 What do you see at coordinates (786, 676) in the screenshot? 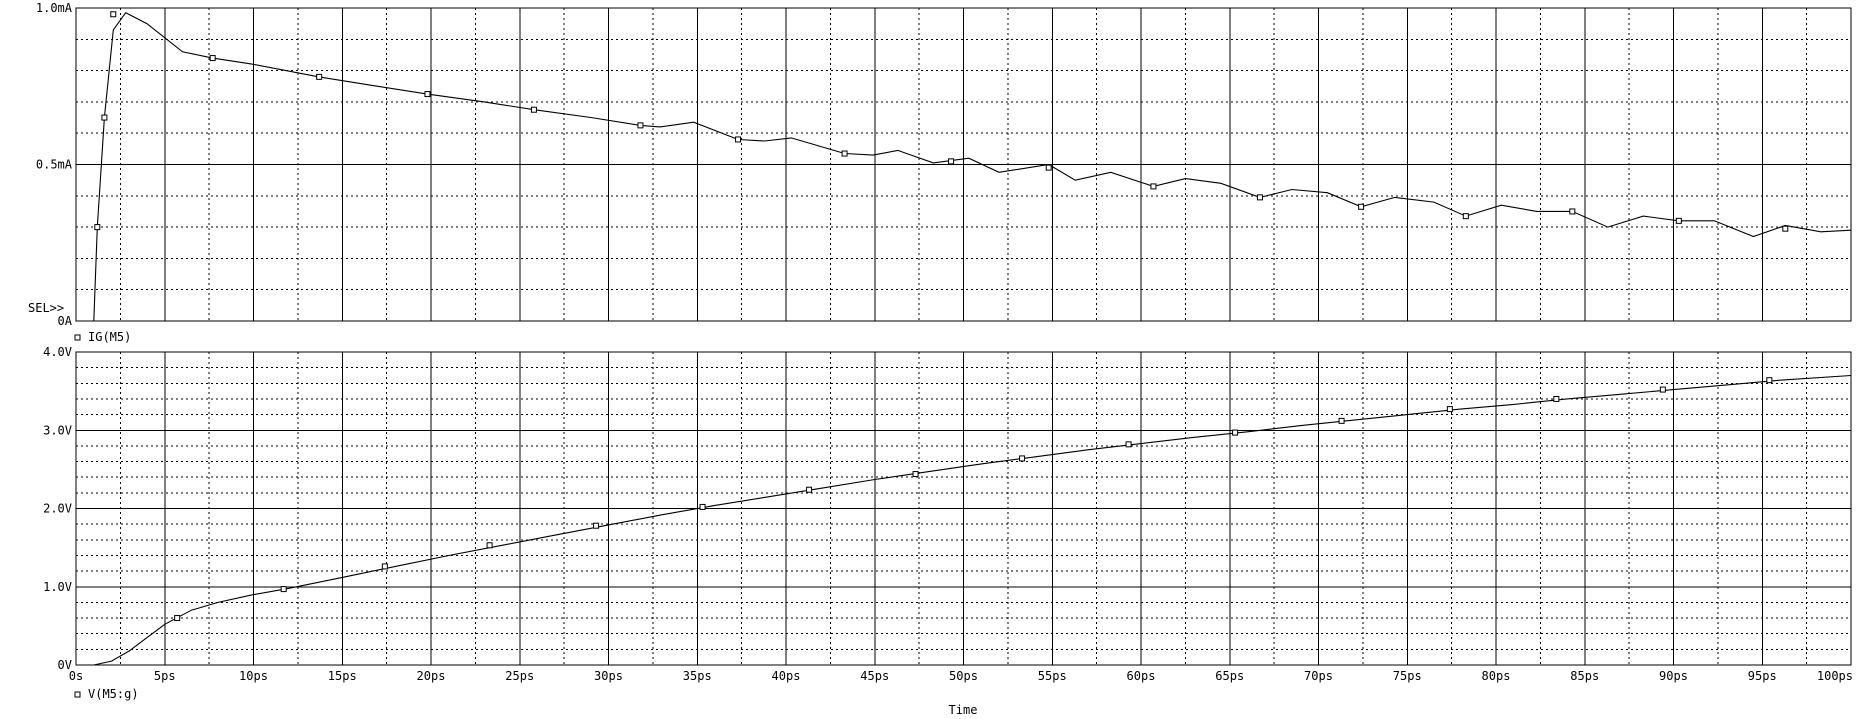
I see `x-tick-label: 40ps` at bounding box center [786, 676].